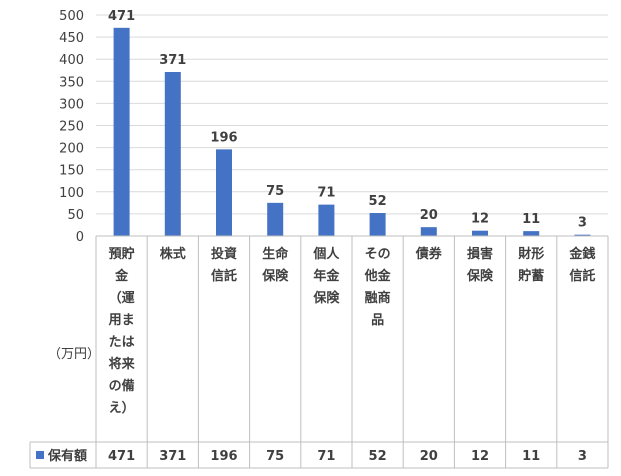 This screenshot has height=476, width=621. I want to click on category-line-5-3: 品, so click(377, 320).